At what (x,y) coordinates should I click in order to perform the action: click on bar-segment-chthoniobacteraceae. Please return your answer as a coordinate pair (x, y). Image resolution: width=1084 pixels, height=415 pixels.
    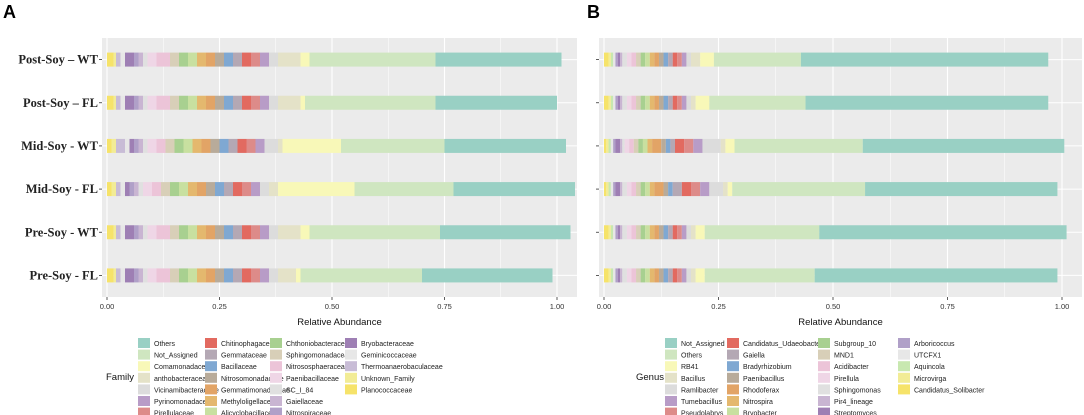
    Looking at the image, I should click on (174, 189).